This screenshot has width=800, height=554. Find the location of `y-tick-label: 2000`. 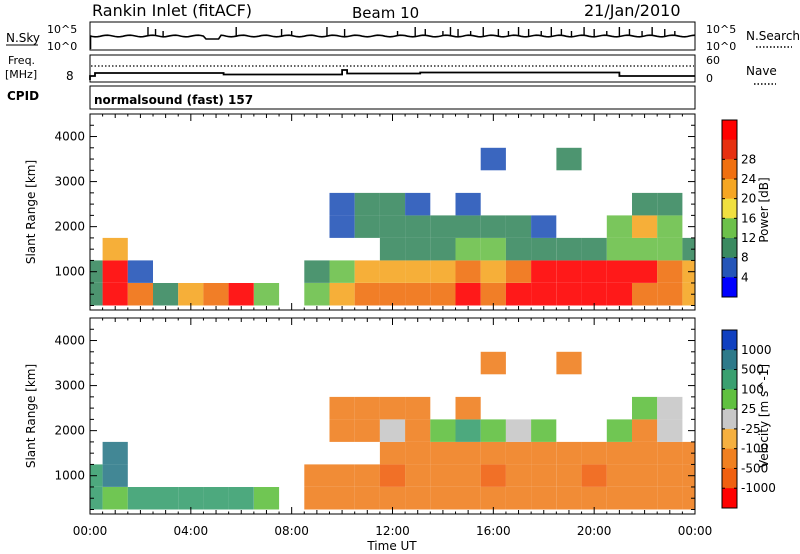

y-tick-label: 2000 is located at coordinates (69, 431).